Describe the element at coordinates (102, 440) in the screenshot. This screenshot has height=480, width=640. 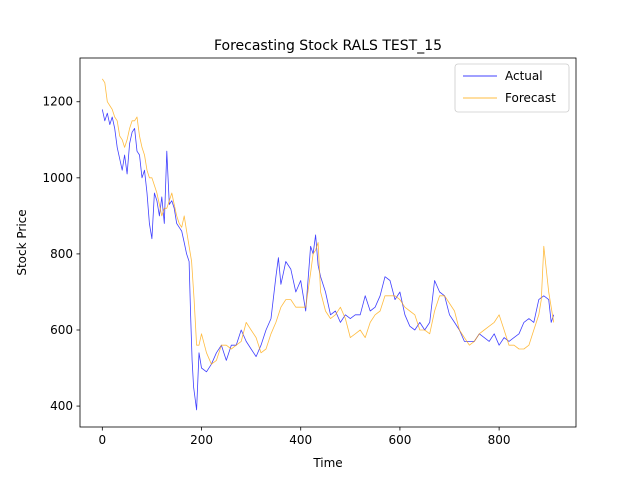
I see `x-tick-label: 0` at that location.